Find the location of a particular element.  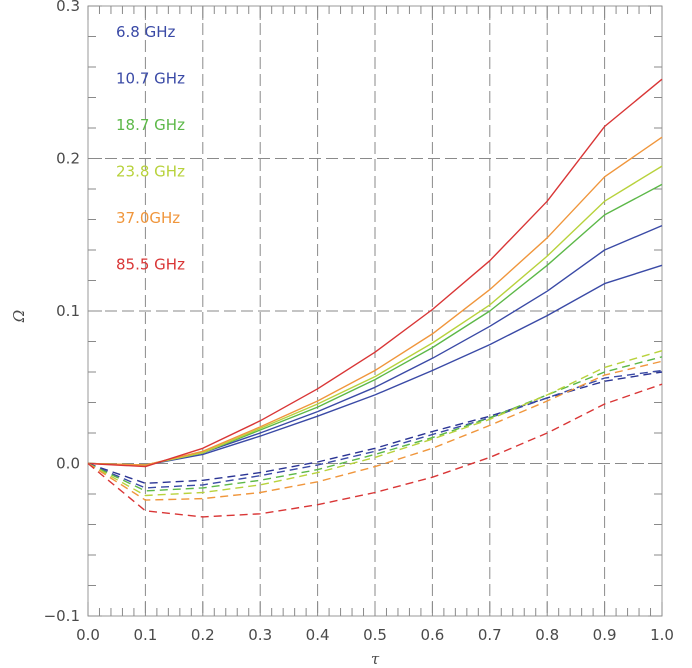

y-tick-label: 0.3 is located at coordinates (68, 7).